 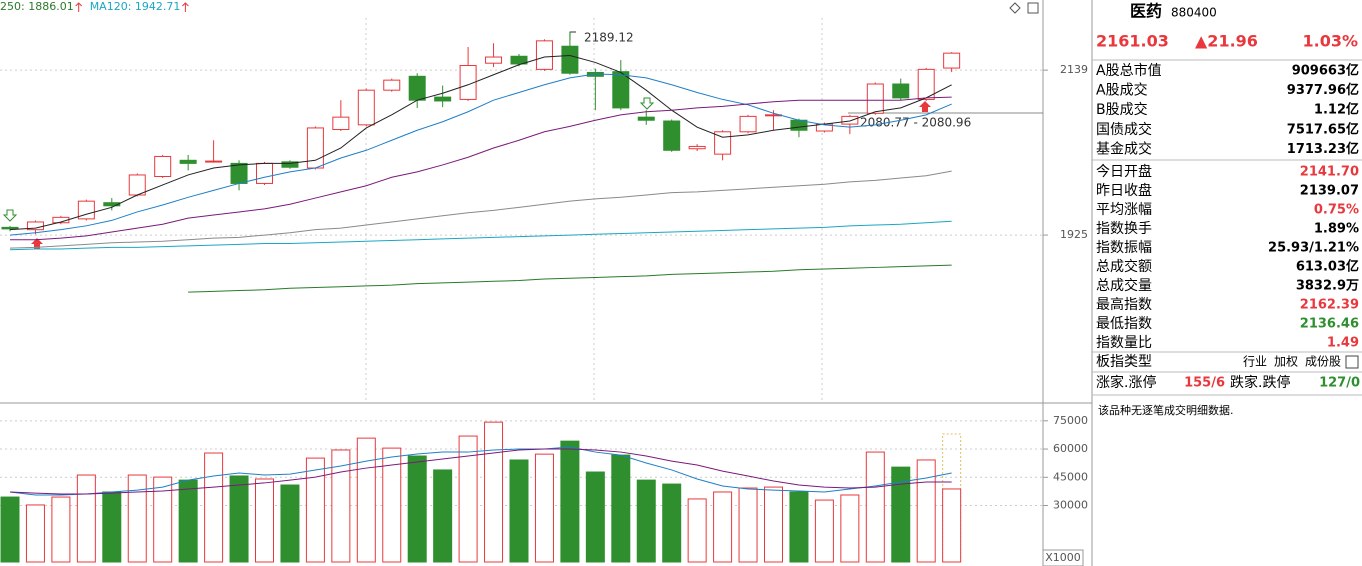 What do you see at coordinates (1327, 286) in the screenshot?
I see `stat-value: 3832.9万` at bounding box center [1327, 286].